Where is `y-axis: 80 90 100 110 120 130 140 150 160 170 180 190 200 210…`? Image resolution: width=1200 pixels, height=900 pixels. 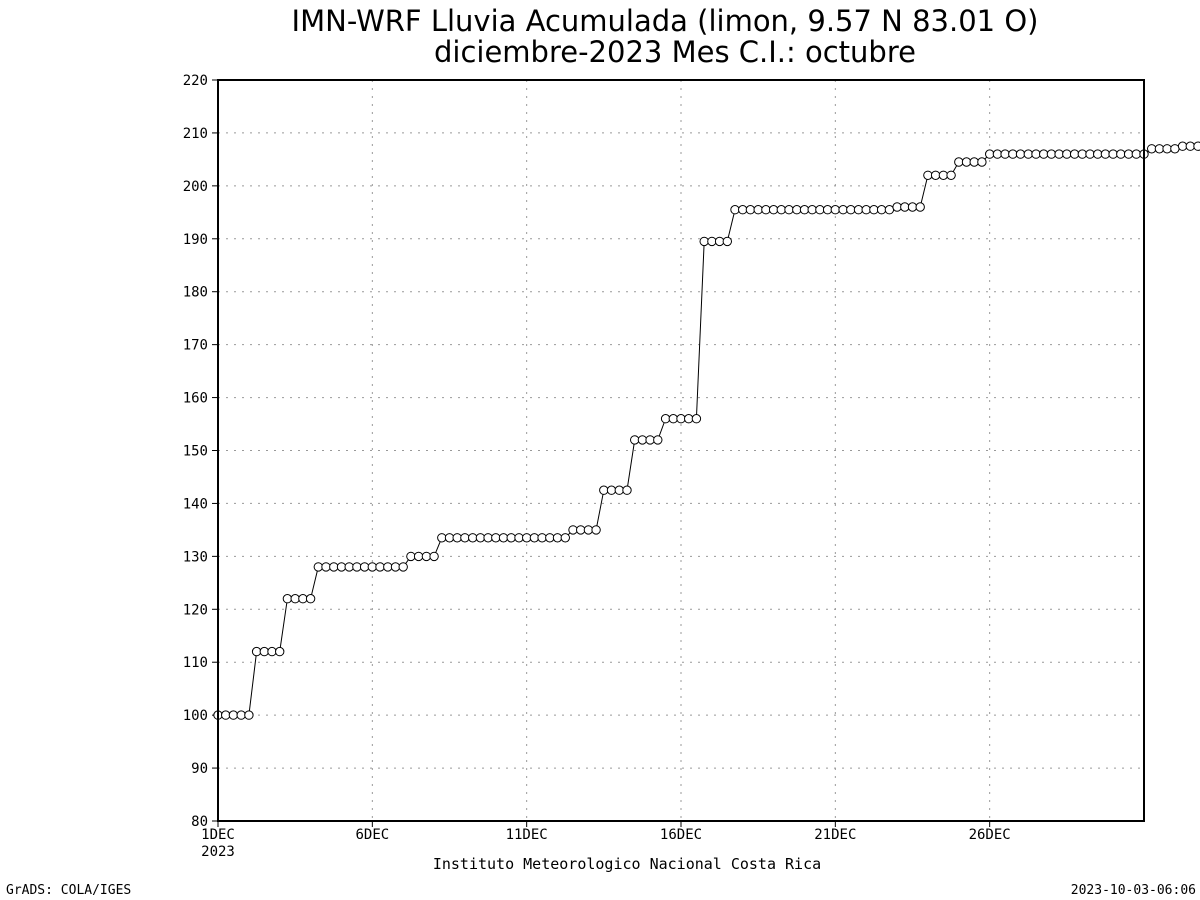 y-axis: 80 90 100 110 120 130 140 150 160 170 180 190 200 210… is located at coordinates (200, 451).